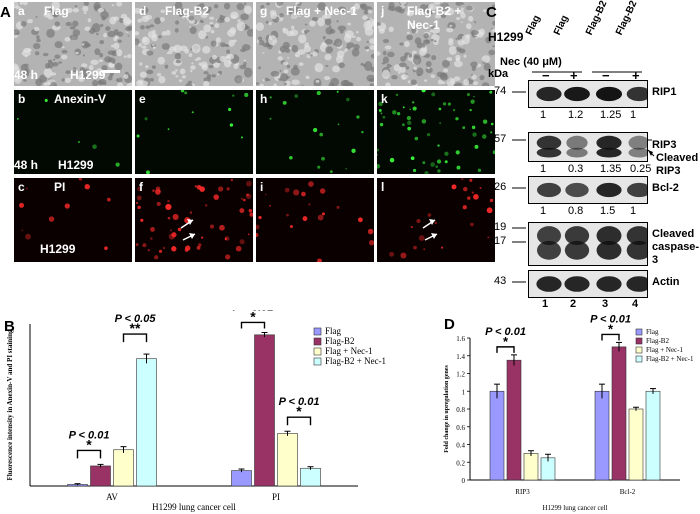 The width and height of the screenshot is (700, 514). Describe the element at coordinates (449, 324) in the screenshot. I see `panel-d-label: D` at that location.